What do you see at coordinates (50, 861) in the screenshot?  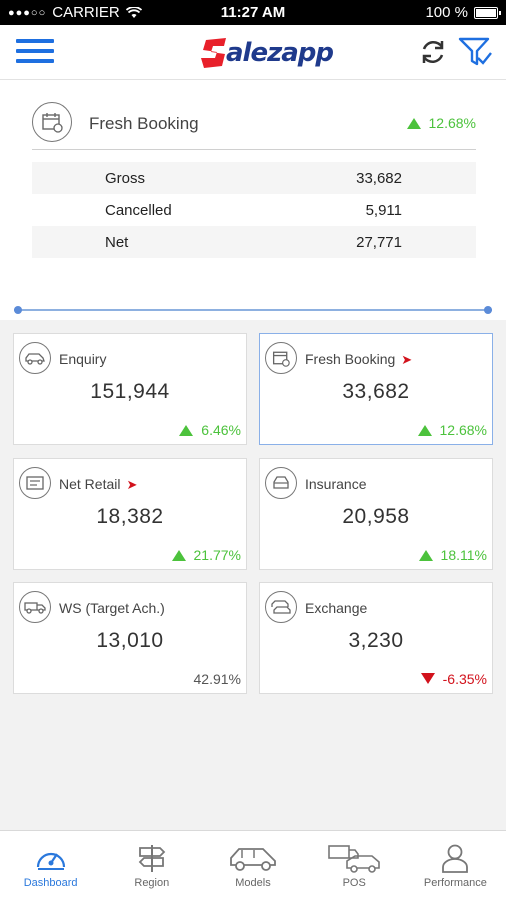 I see `speedometer-icon` at bounding box center [50, 861].